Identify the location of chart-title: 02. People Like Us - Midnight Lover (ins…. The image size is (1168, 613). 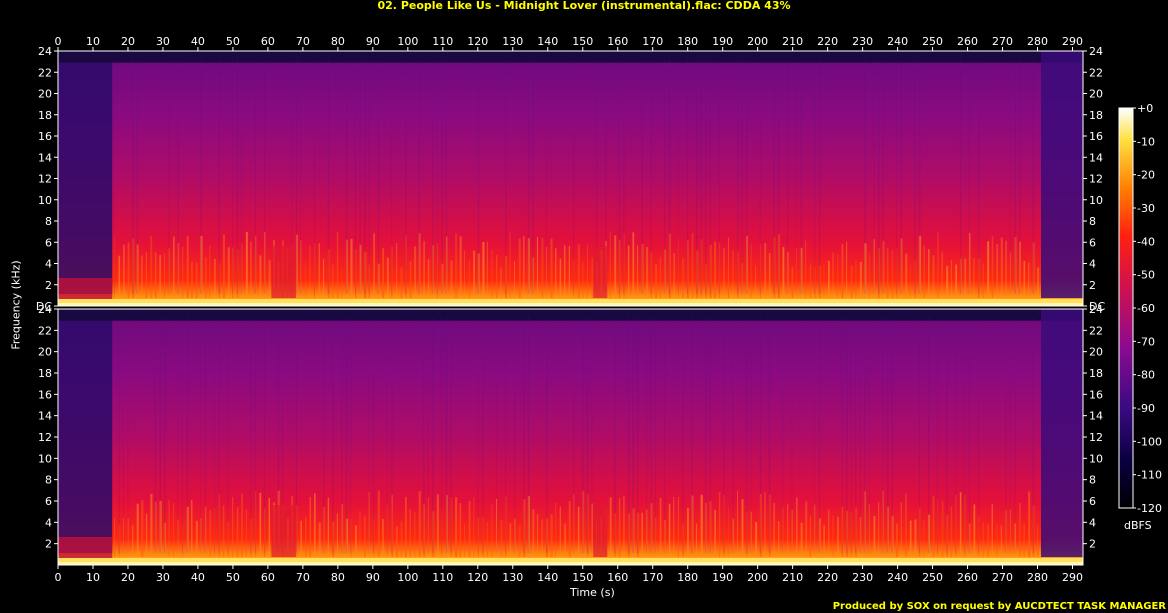
(584, 6).